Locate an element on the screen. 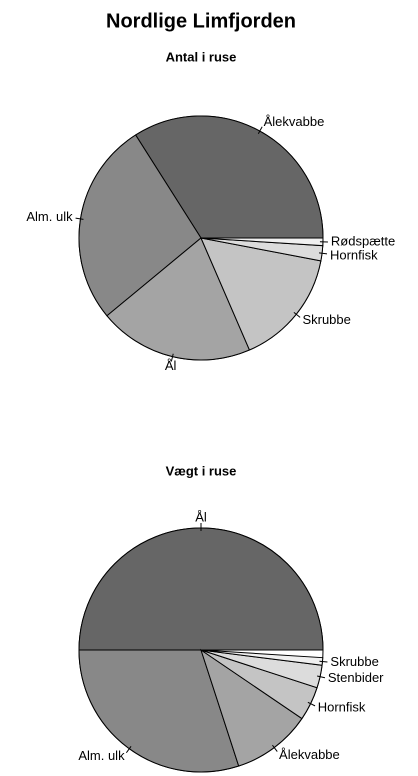 This screenshot has width=418, height=776. chart-title: Antal i ruse is located at coordinates (201, 56).